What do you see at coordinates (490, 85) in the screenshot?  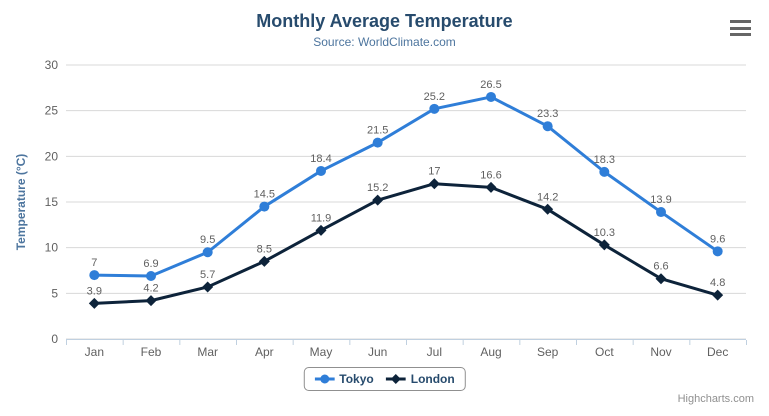 I see `data-label-tokyo-aug: 26.5` at bounding box center [490, 85].